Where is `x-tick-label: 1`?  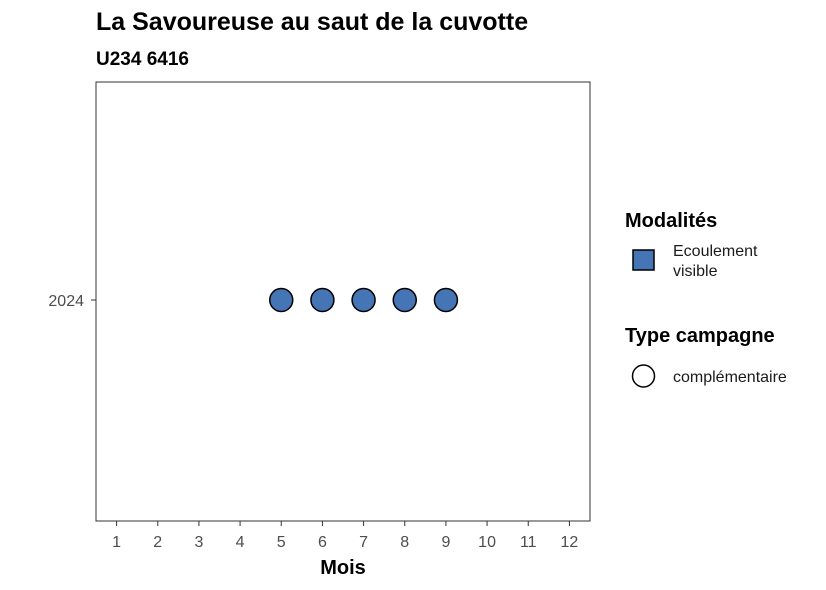 x-tick-label: 1 is located at coordinates (116, 542).